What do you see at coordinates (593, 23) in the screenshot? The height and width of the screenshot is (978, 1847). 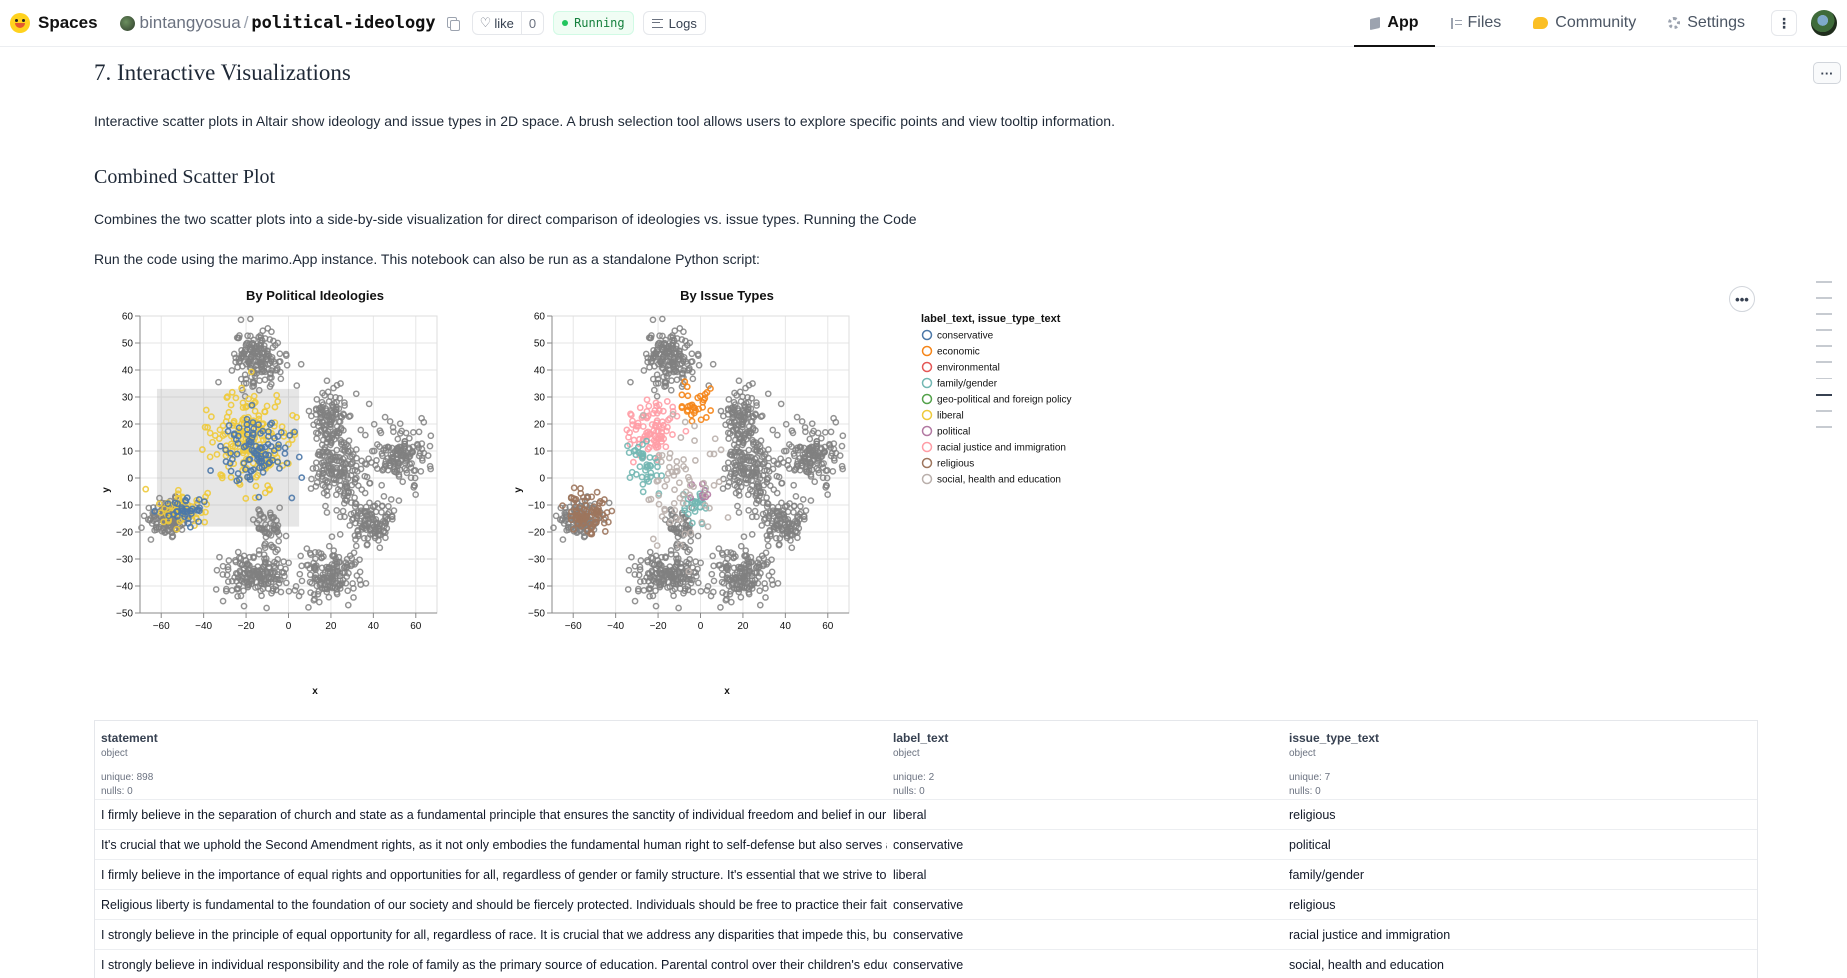 I see `status-badge: Running` at bounding box center [593, 23].